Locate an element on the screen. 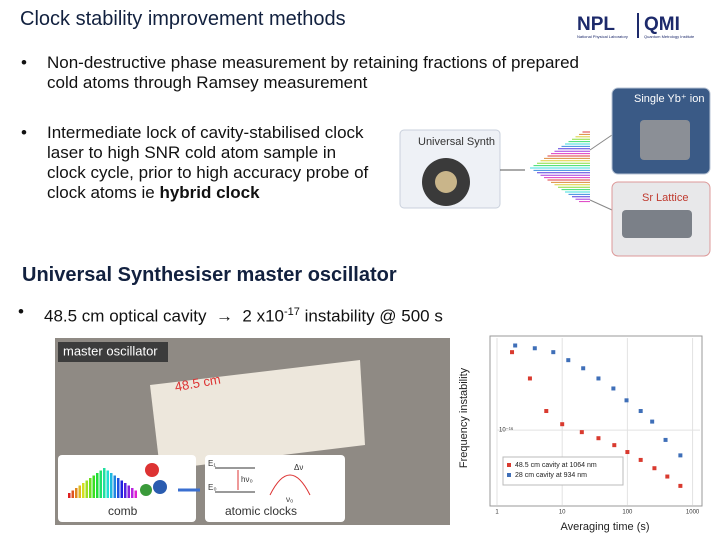 The height and width of the screenshot is (540, 720). legend-box is located at coordinates (563, 471).